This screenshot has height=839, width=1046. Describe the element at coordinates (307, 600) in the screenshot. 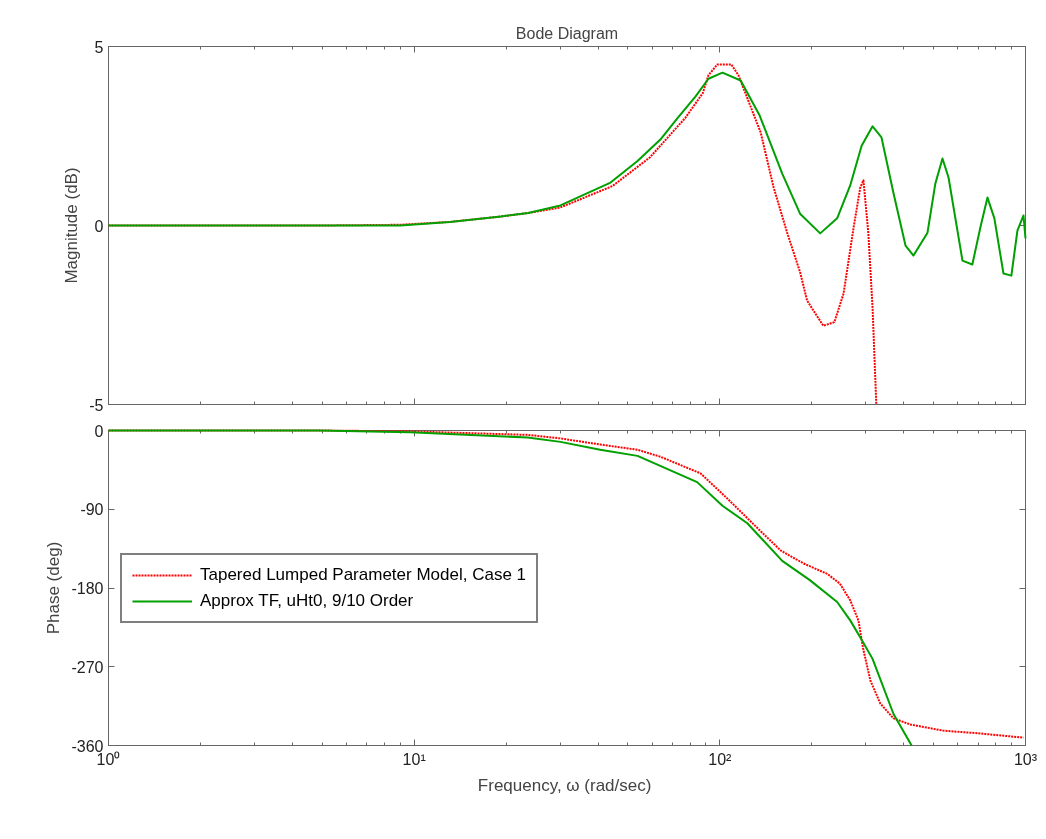

I see `legend-label: Approx TF, uHt0, 9/10 Order` at that location.